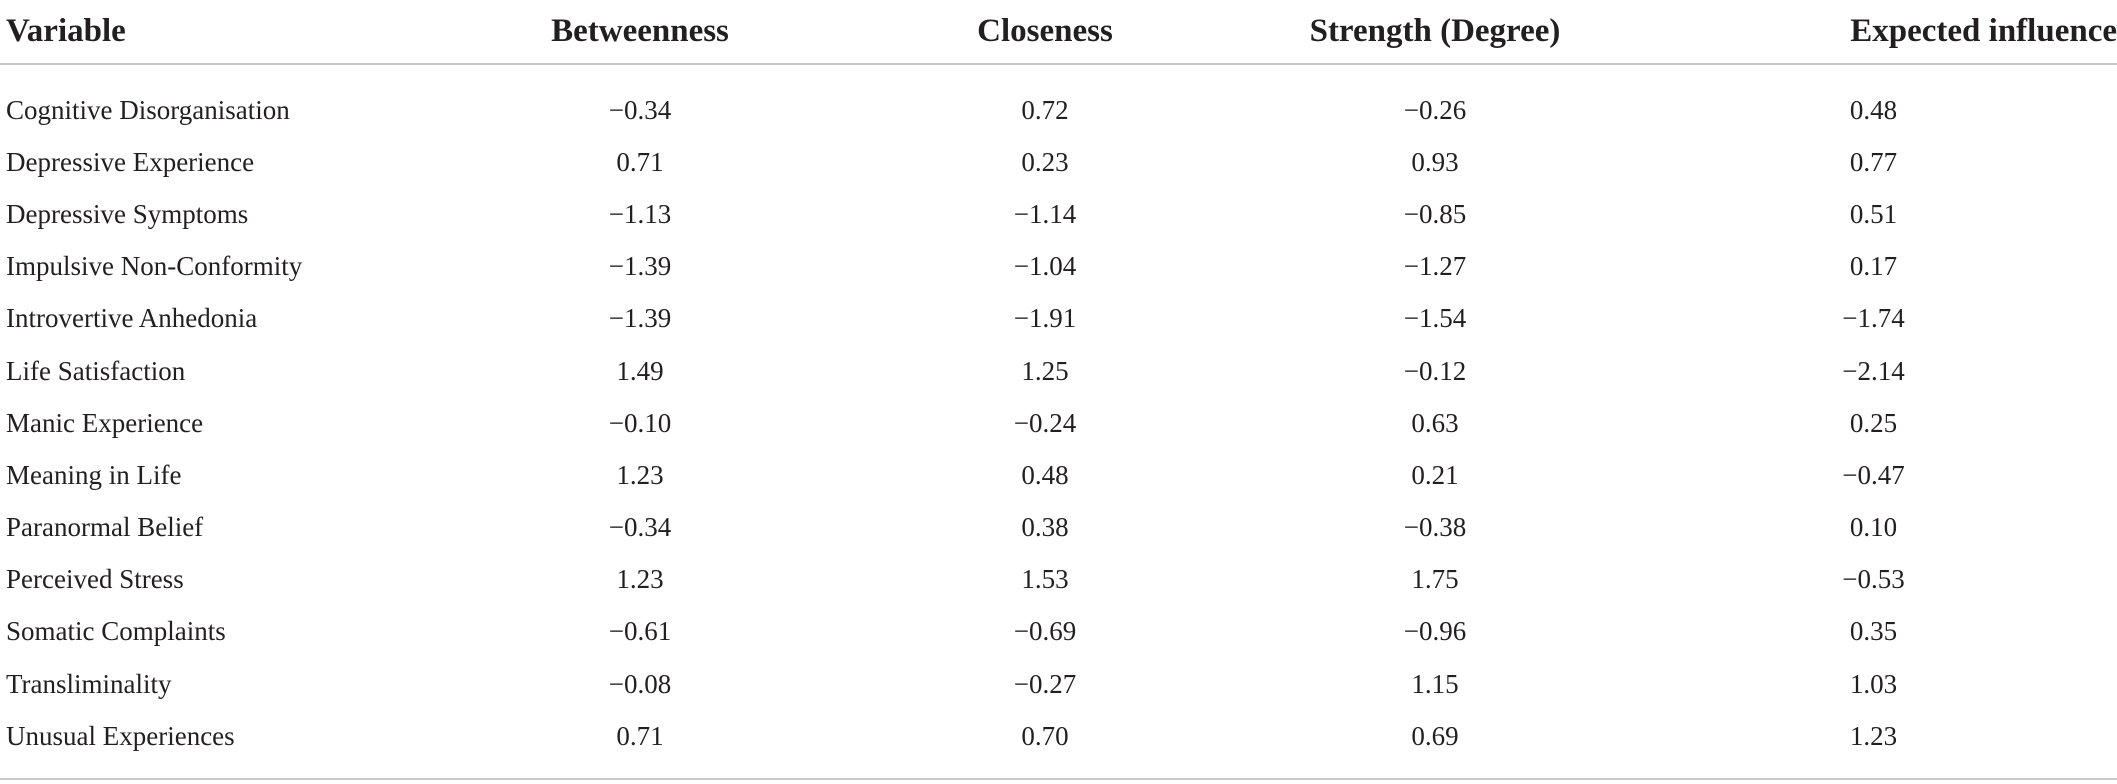  Describe the element at coordinates (1045, 474) in the screenshot. I see `cell-closeness: 0.48` at that location.